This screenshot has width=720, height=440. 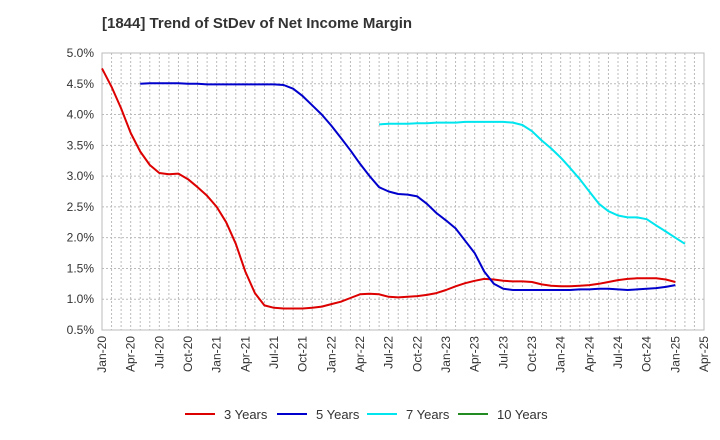 What do you see at coordinates (81, 207) in the screenshot?
I see `y-tick-label: 2.5%` at bounding box center [81, 207].